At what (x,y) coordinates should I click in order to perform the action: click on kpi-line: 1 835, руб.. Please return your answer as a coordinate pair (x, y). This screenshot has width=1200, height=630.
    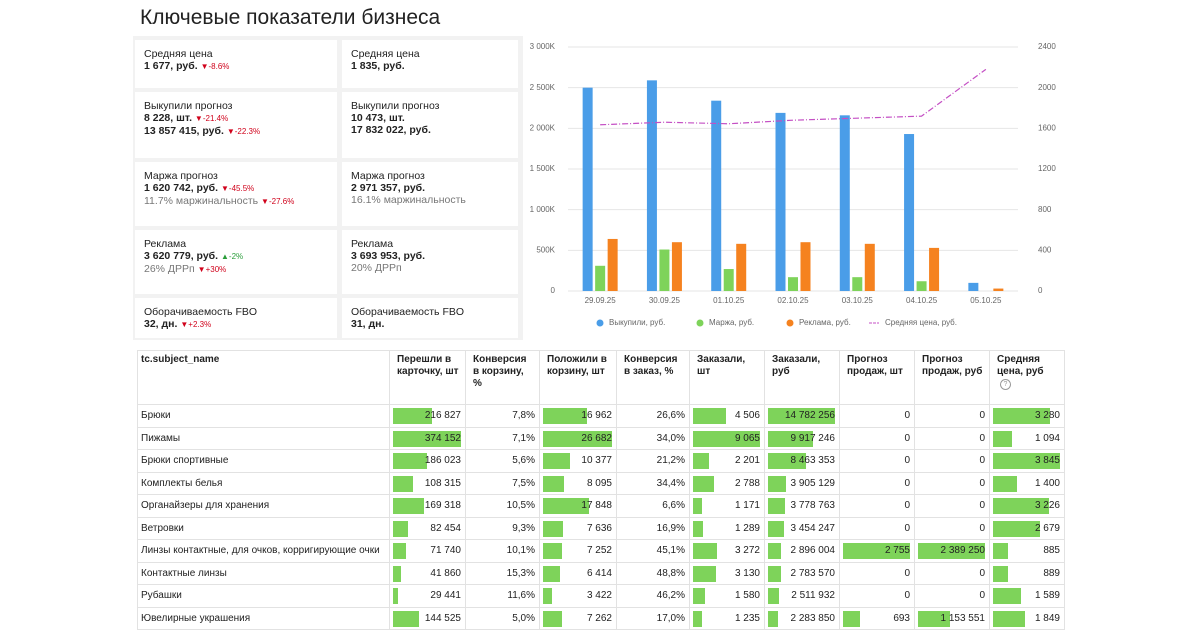
    Looking at the image, I should click on (430, 66).